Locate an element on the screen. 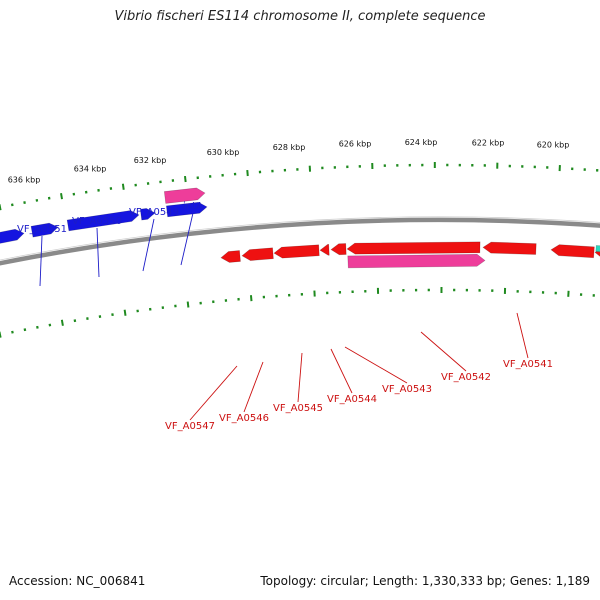  ruler-label: 626 kbp is located at coordinates (355, 144).